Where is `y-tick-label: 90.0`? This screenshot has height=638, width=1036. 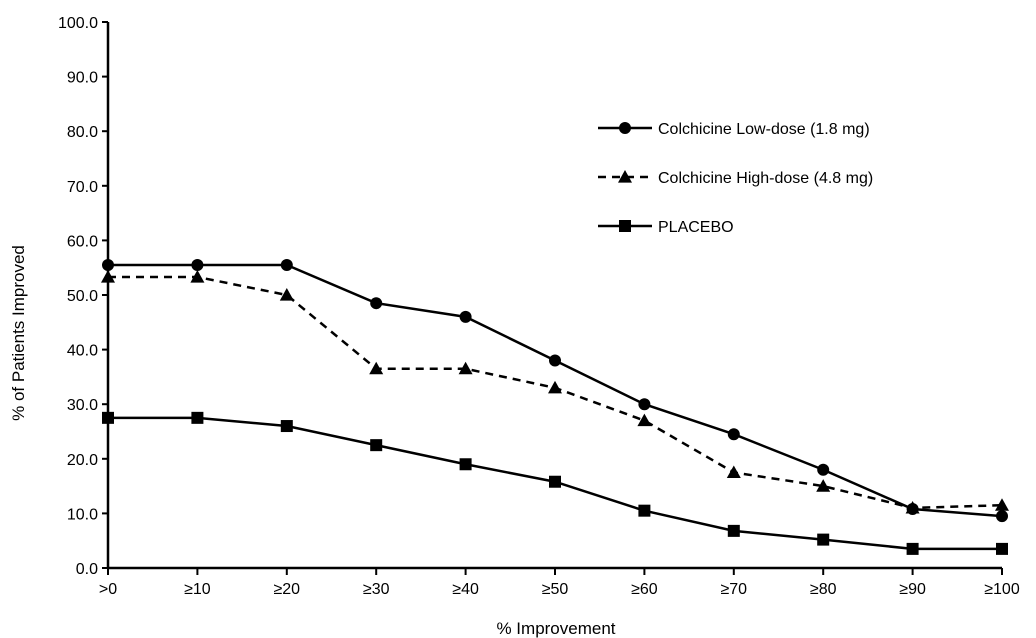
y-tick-label: 90.0 is located at coordinates (82, 78).